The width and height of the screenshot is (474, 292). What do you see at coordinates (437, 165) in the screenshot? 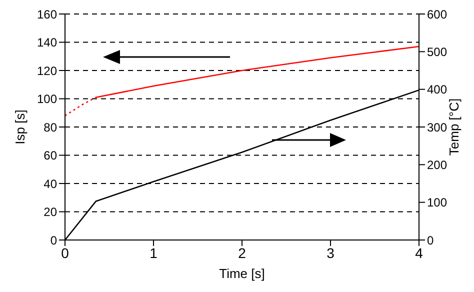
I see `y2-tick-label: 200` at bounding box center [437, 165].